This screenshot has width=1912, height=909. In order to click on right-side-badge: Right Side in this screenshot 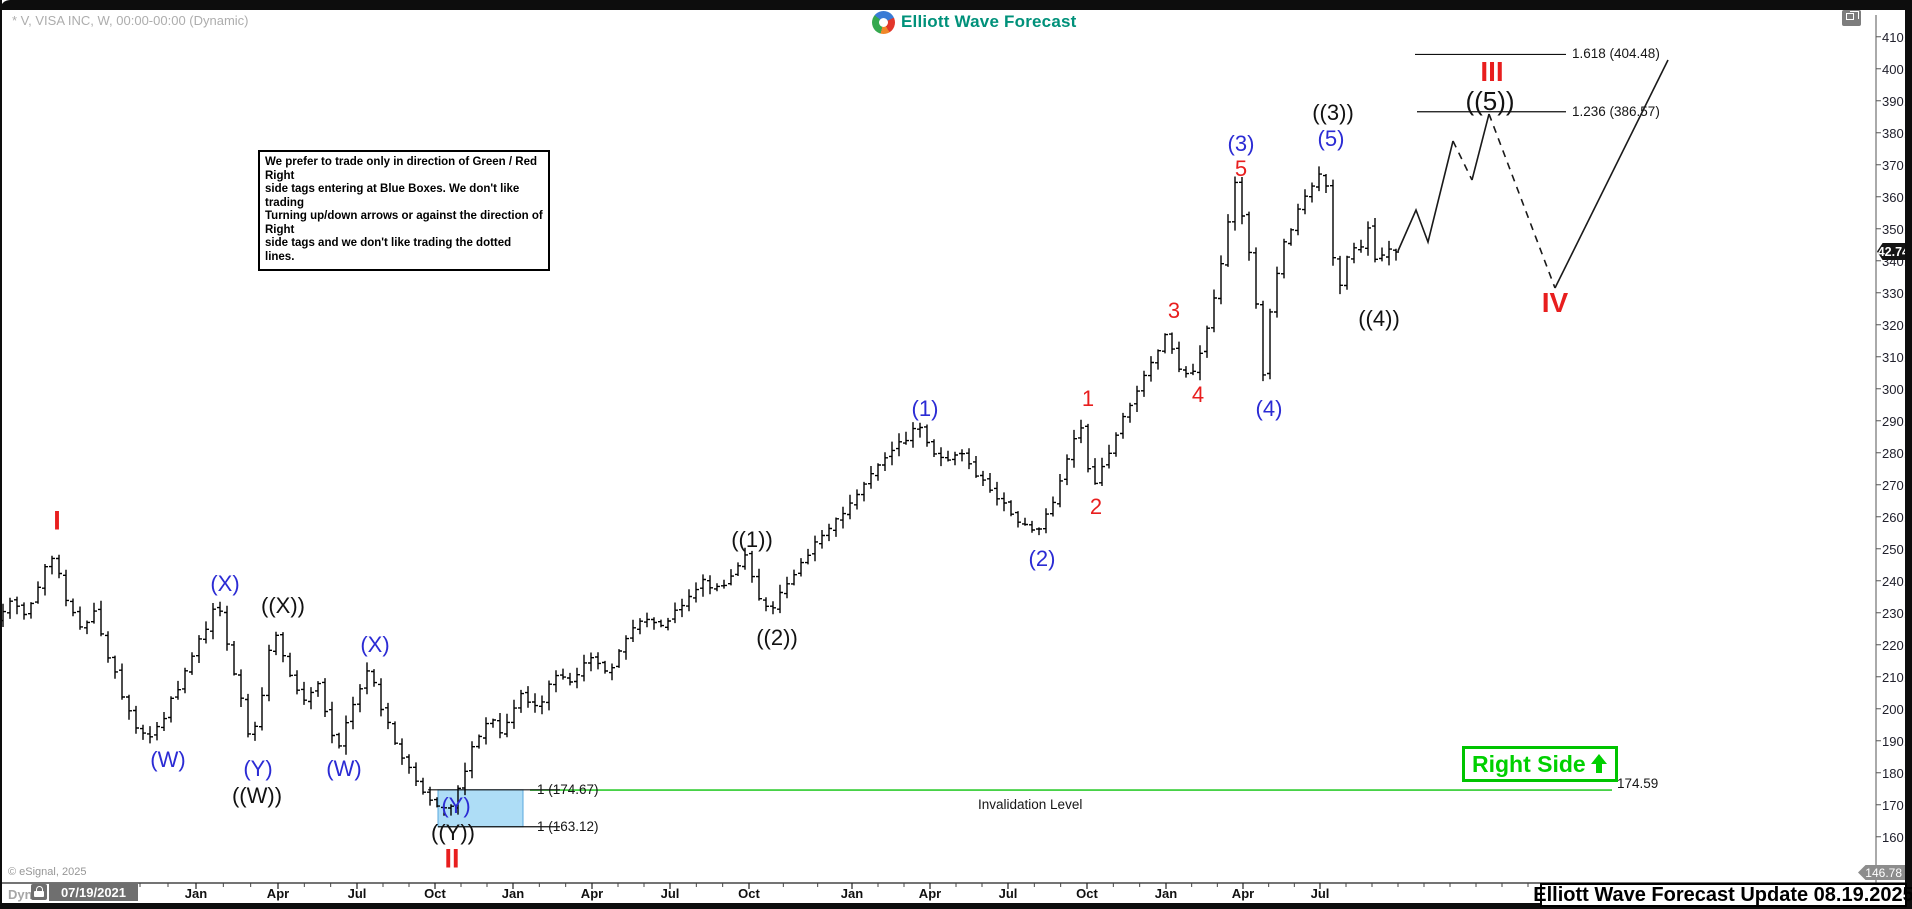, I will do `click(1540, 764)`.